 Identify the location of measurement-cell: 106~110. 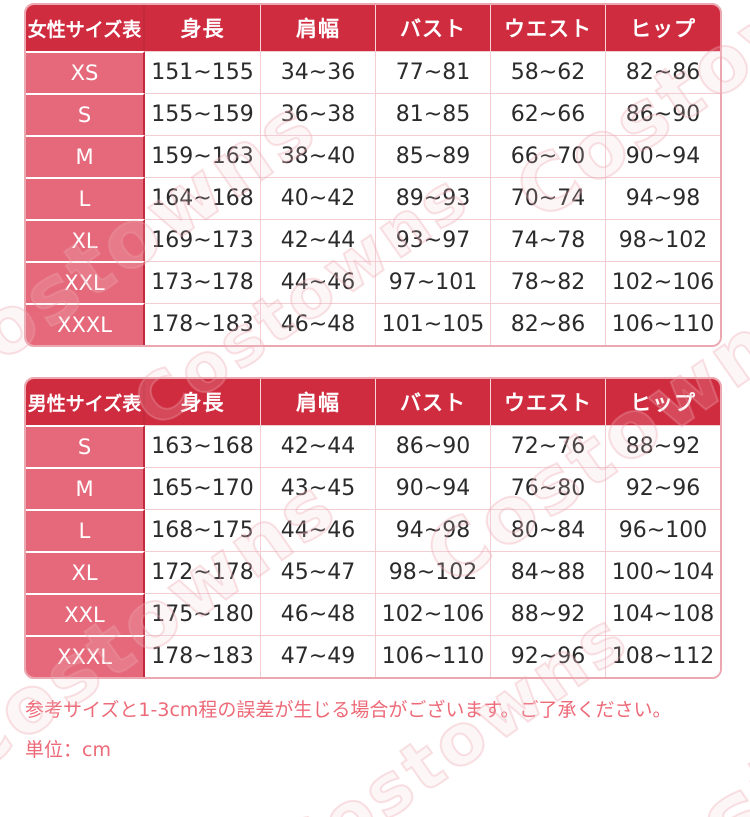
(432, 656).